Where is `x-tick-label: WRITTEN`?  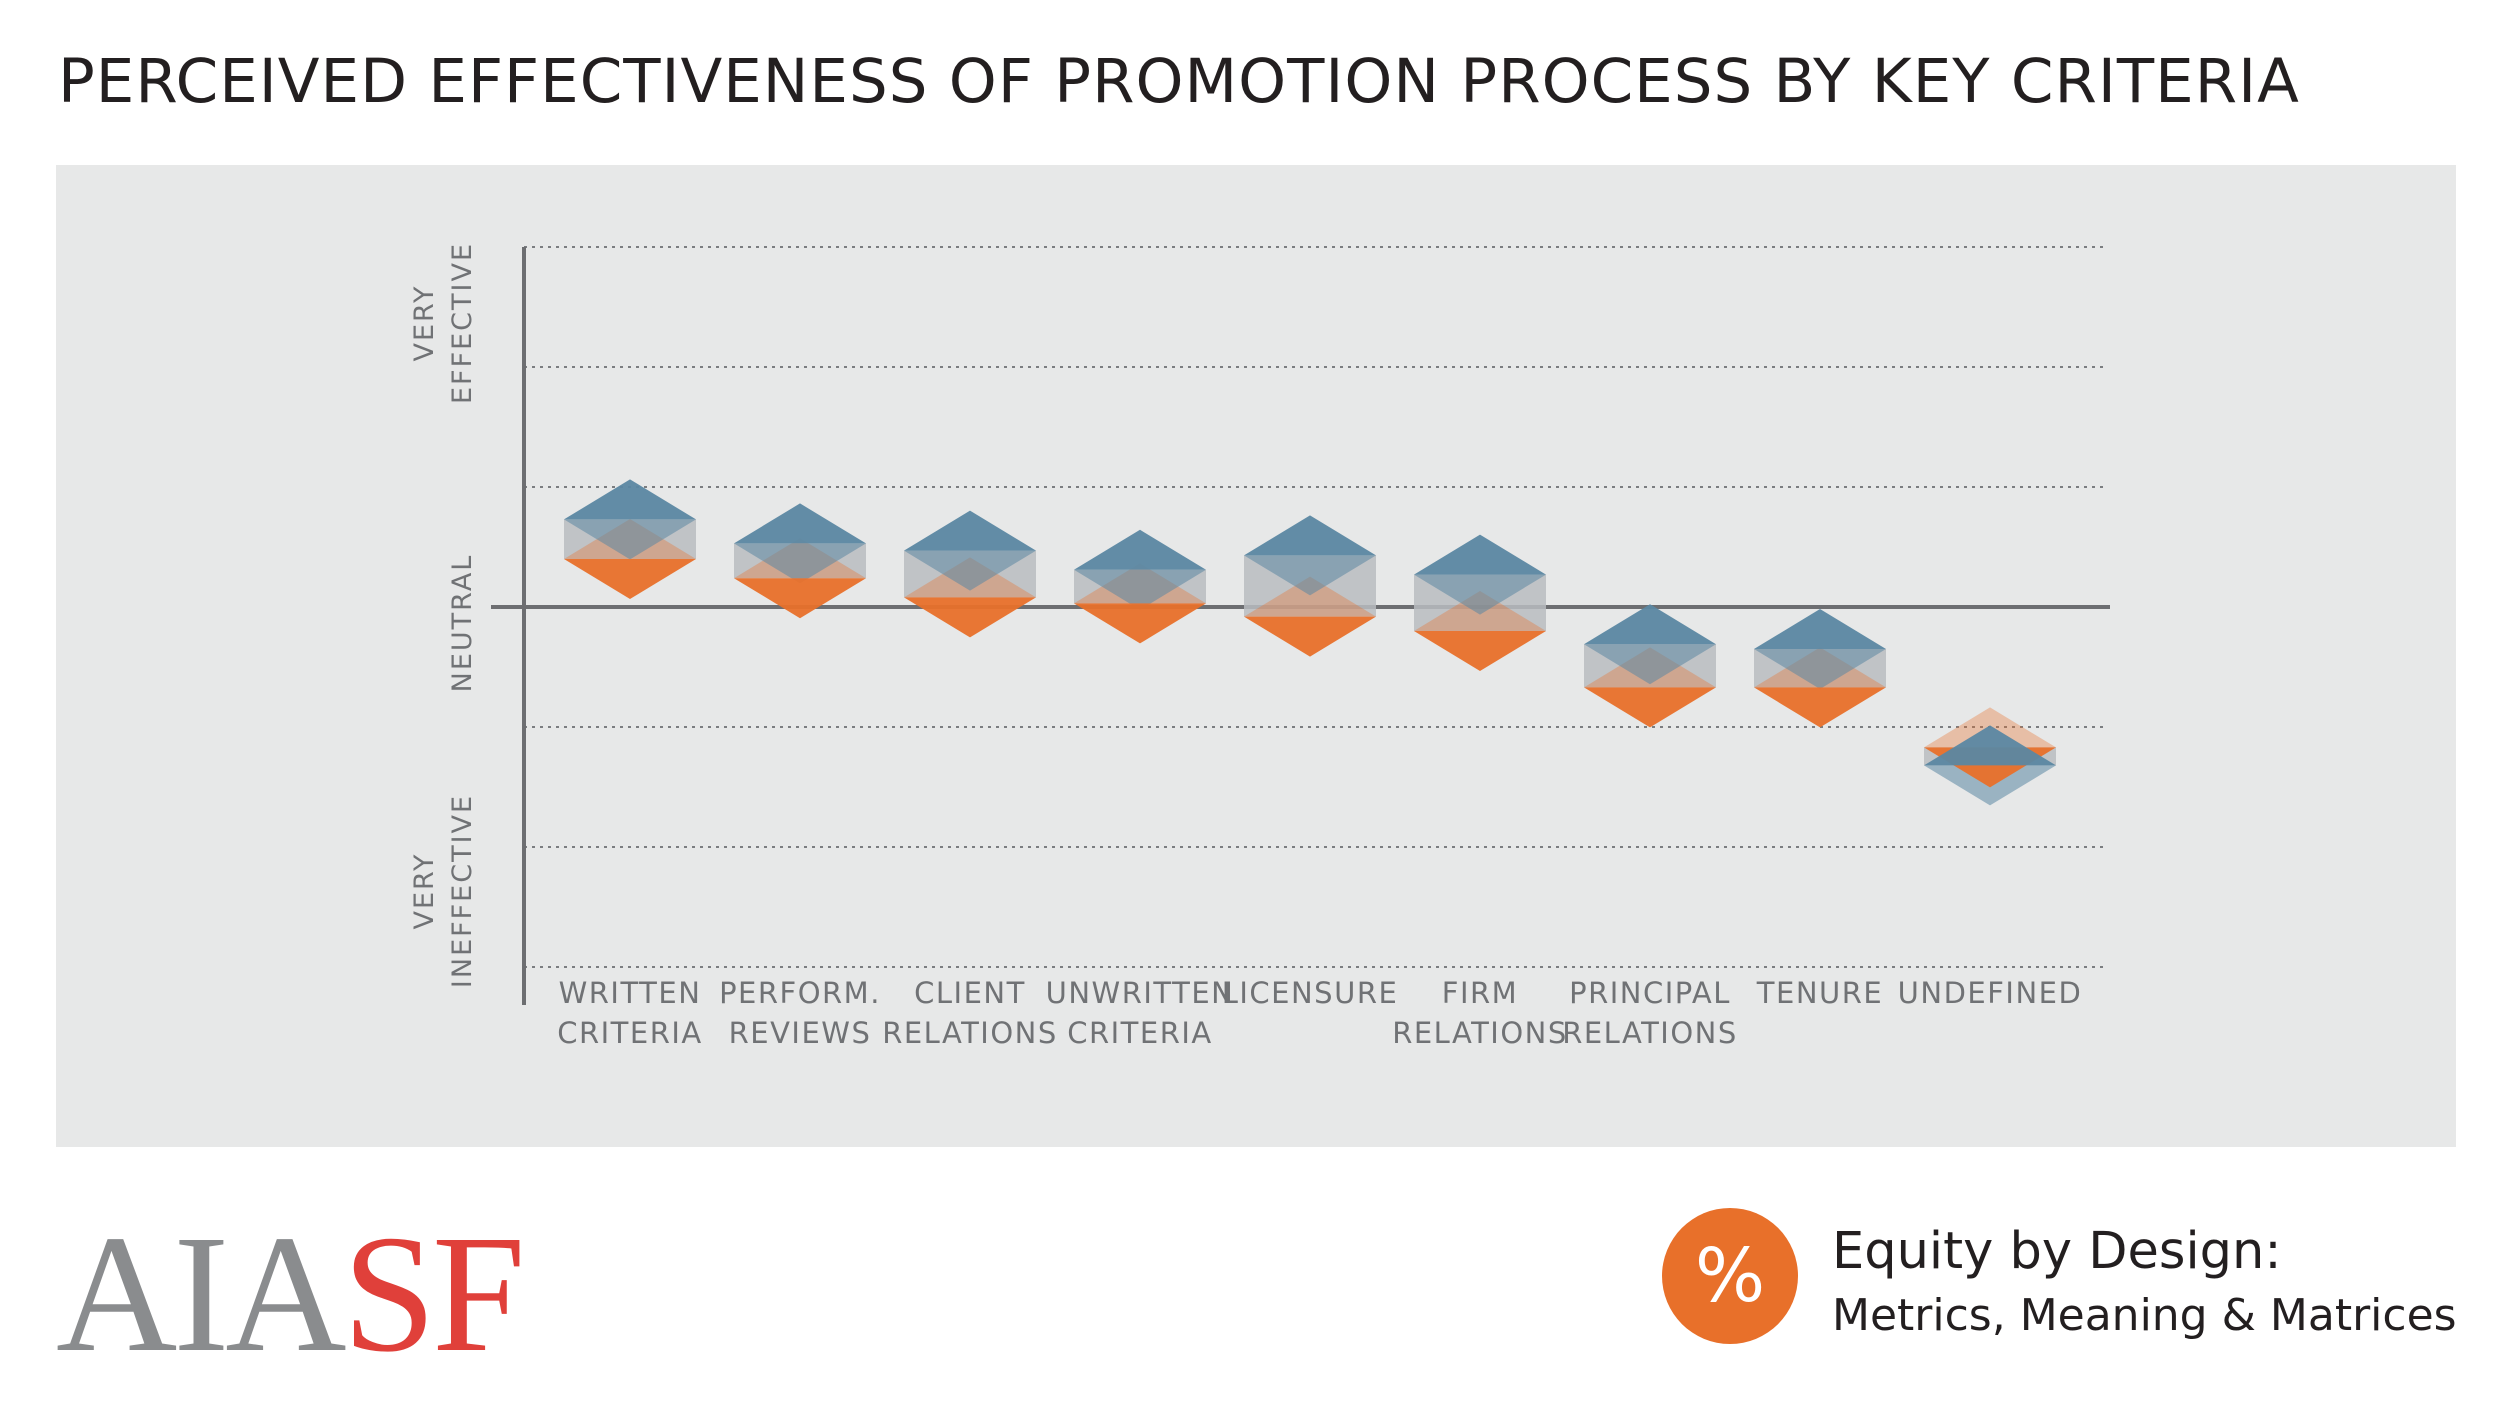
x-tick-label: WRITTEN is located at coordinates (630, 993).